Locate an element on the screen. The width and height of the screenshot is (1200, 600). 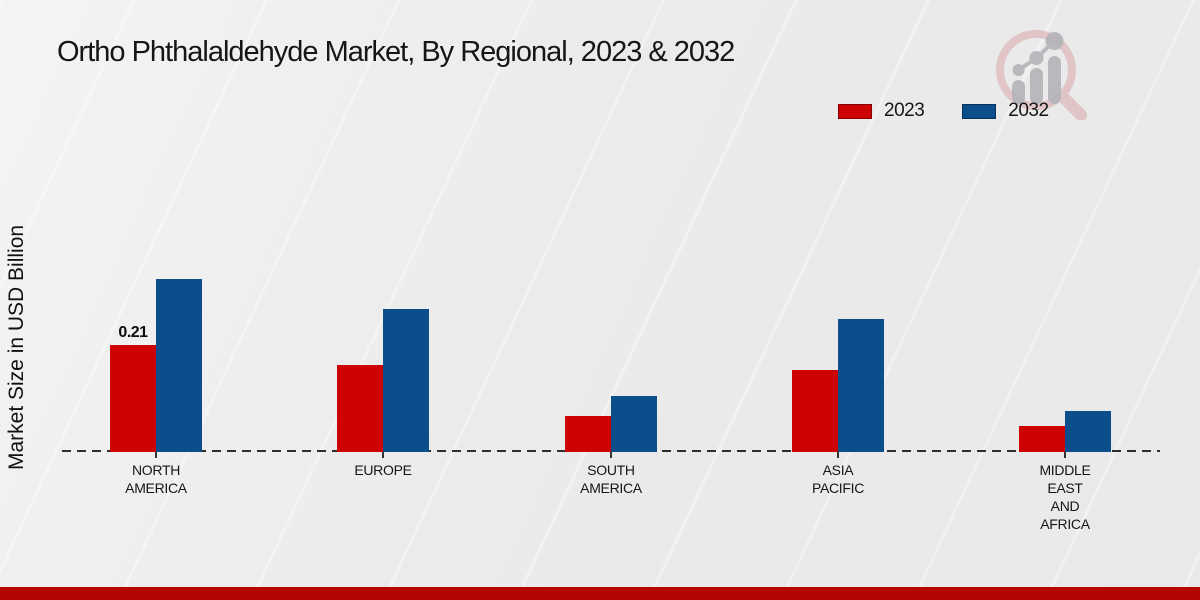
bar-2023-north-america is located at coordinates (133, 398).